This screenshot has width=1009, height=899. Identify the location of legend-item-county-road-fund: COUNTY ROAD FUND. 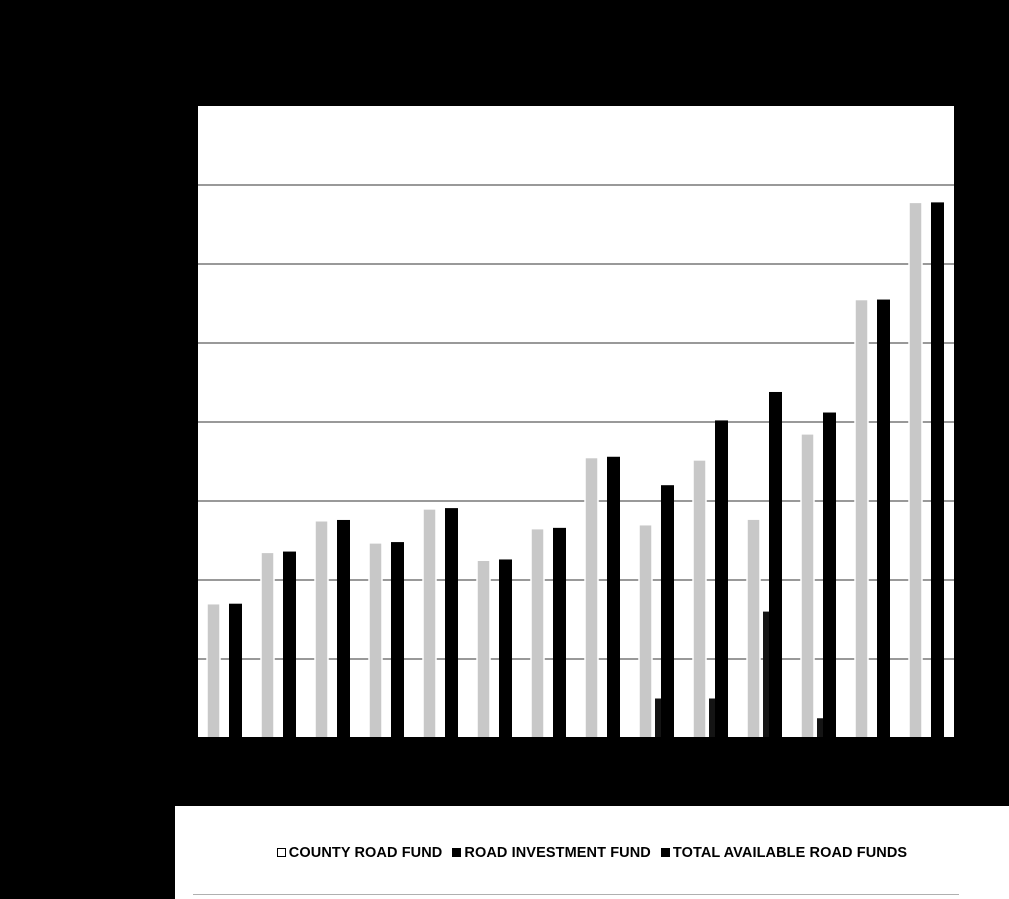
(359, 852).